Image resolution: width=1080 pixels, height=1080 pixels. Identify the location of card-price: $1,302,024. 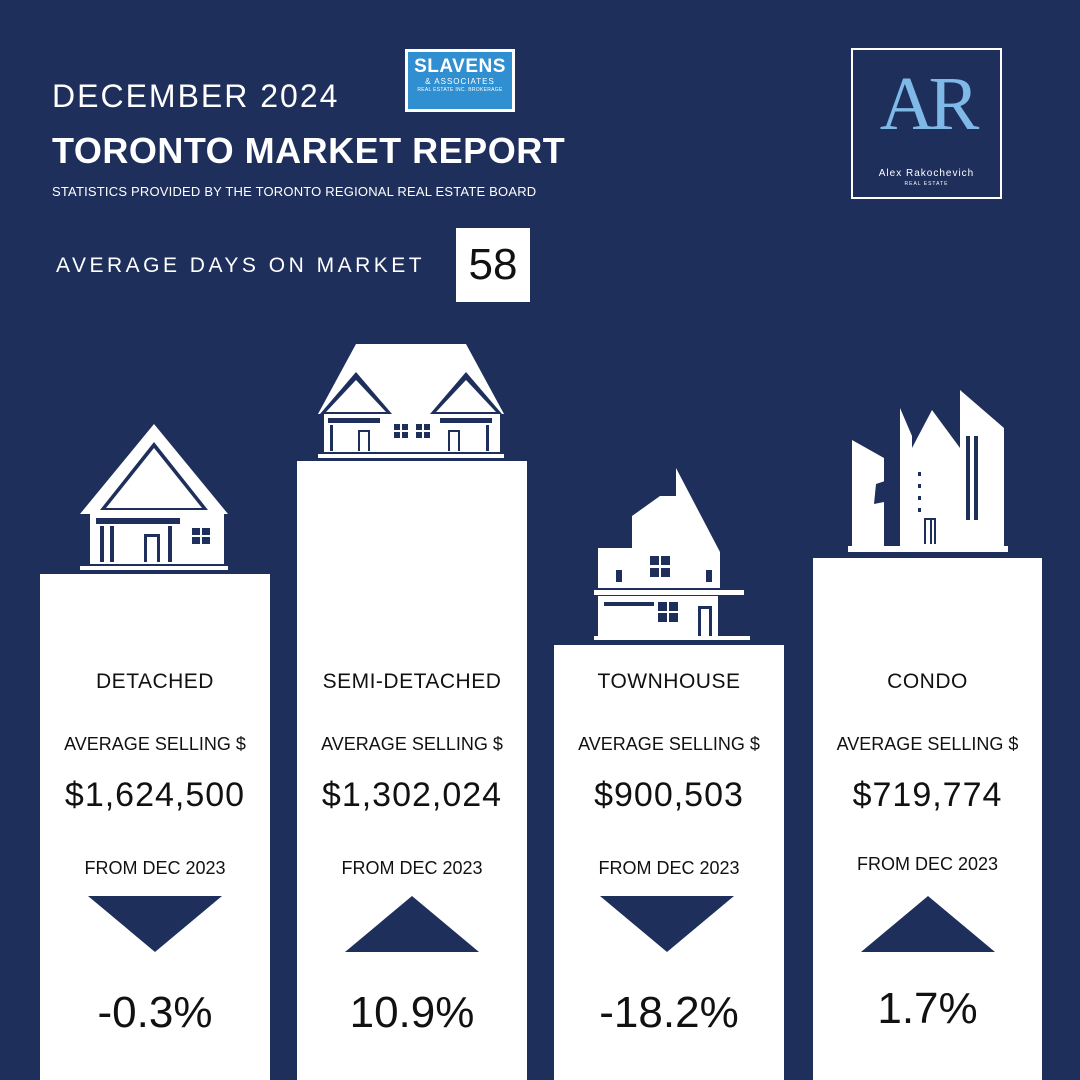
(412, 795).